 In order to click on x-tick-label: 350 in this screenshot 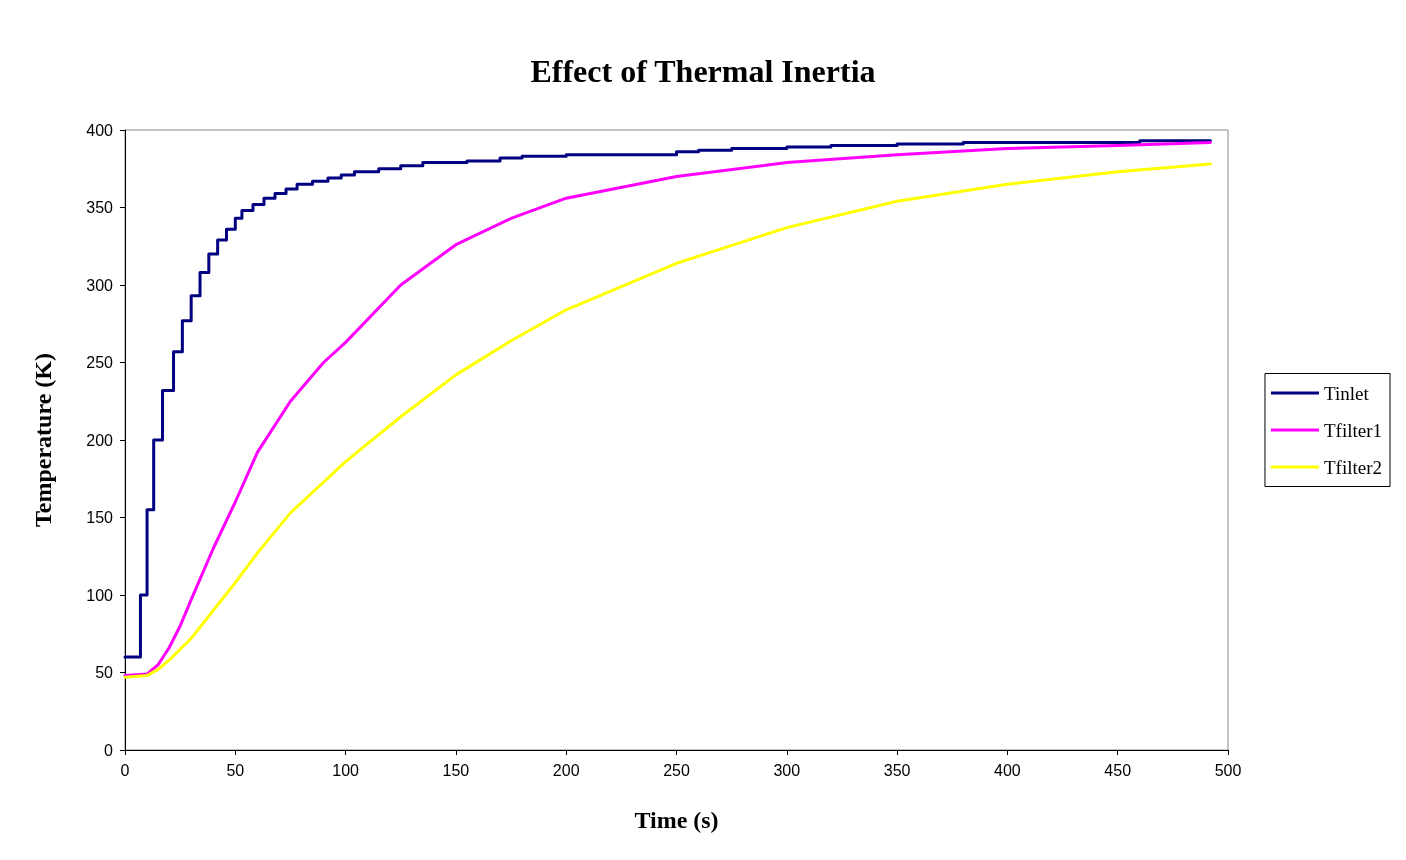, I will do `click(897, 770)`.